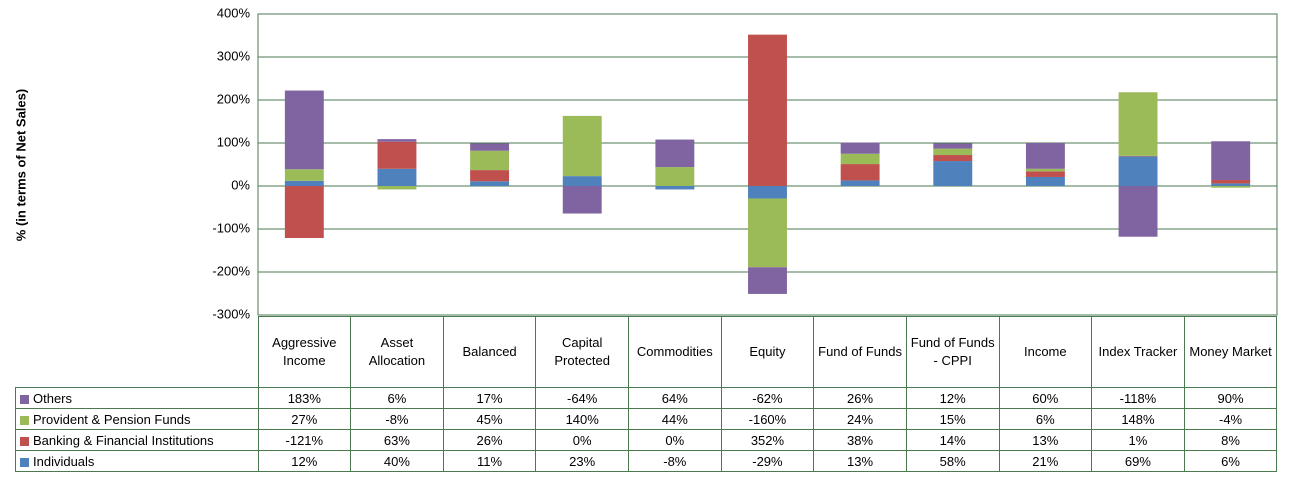  Describe the element at coordinates (489, 461) in the screenshot. I see `value-label: 11%` at that location.